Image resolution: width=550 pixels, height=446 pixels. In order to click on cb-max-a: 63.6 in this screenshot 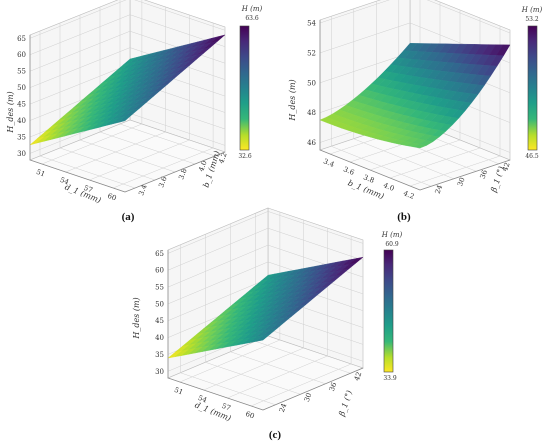, I will do `click(252, 18)`.